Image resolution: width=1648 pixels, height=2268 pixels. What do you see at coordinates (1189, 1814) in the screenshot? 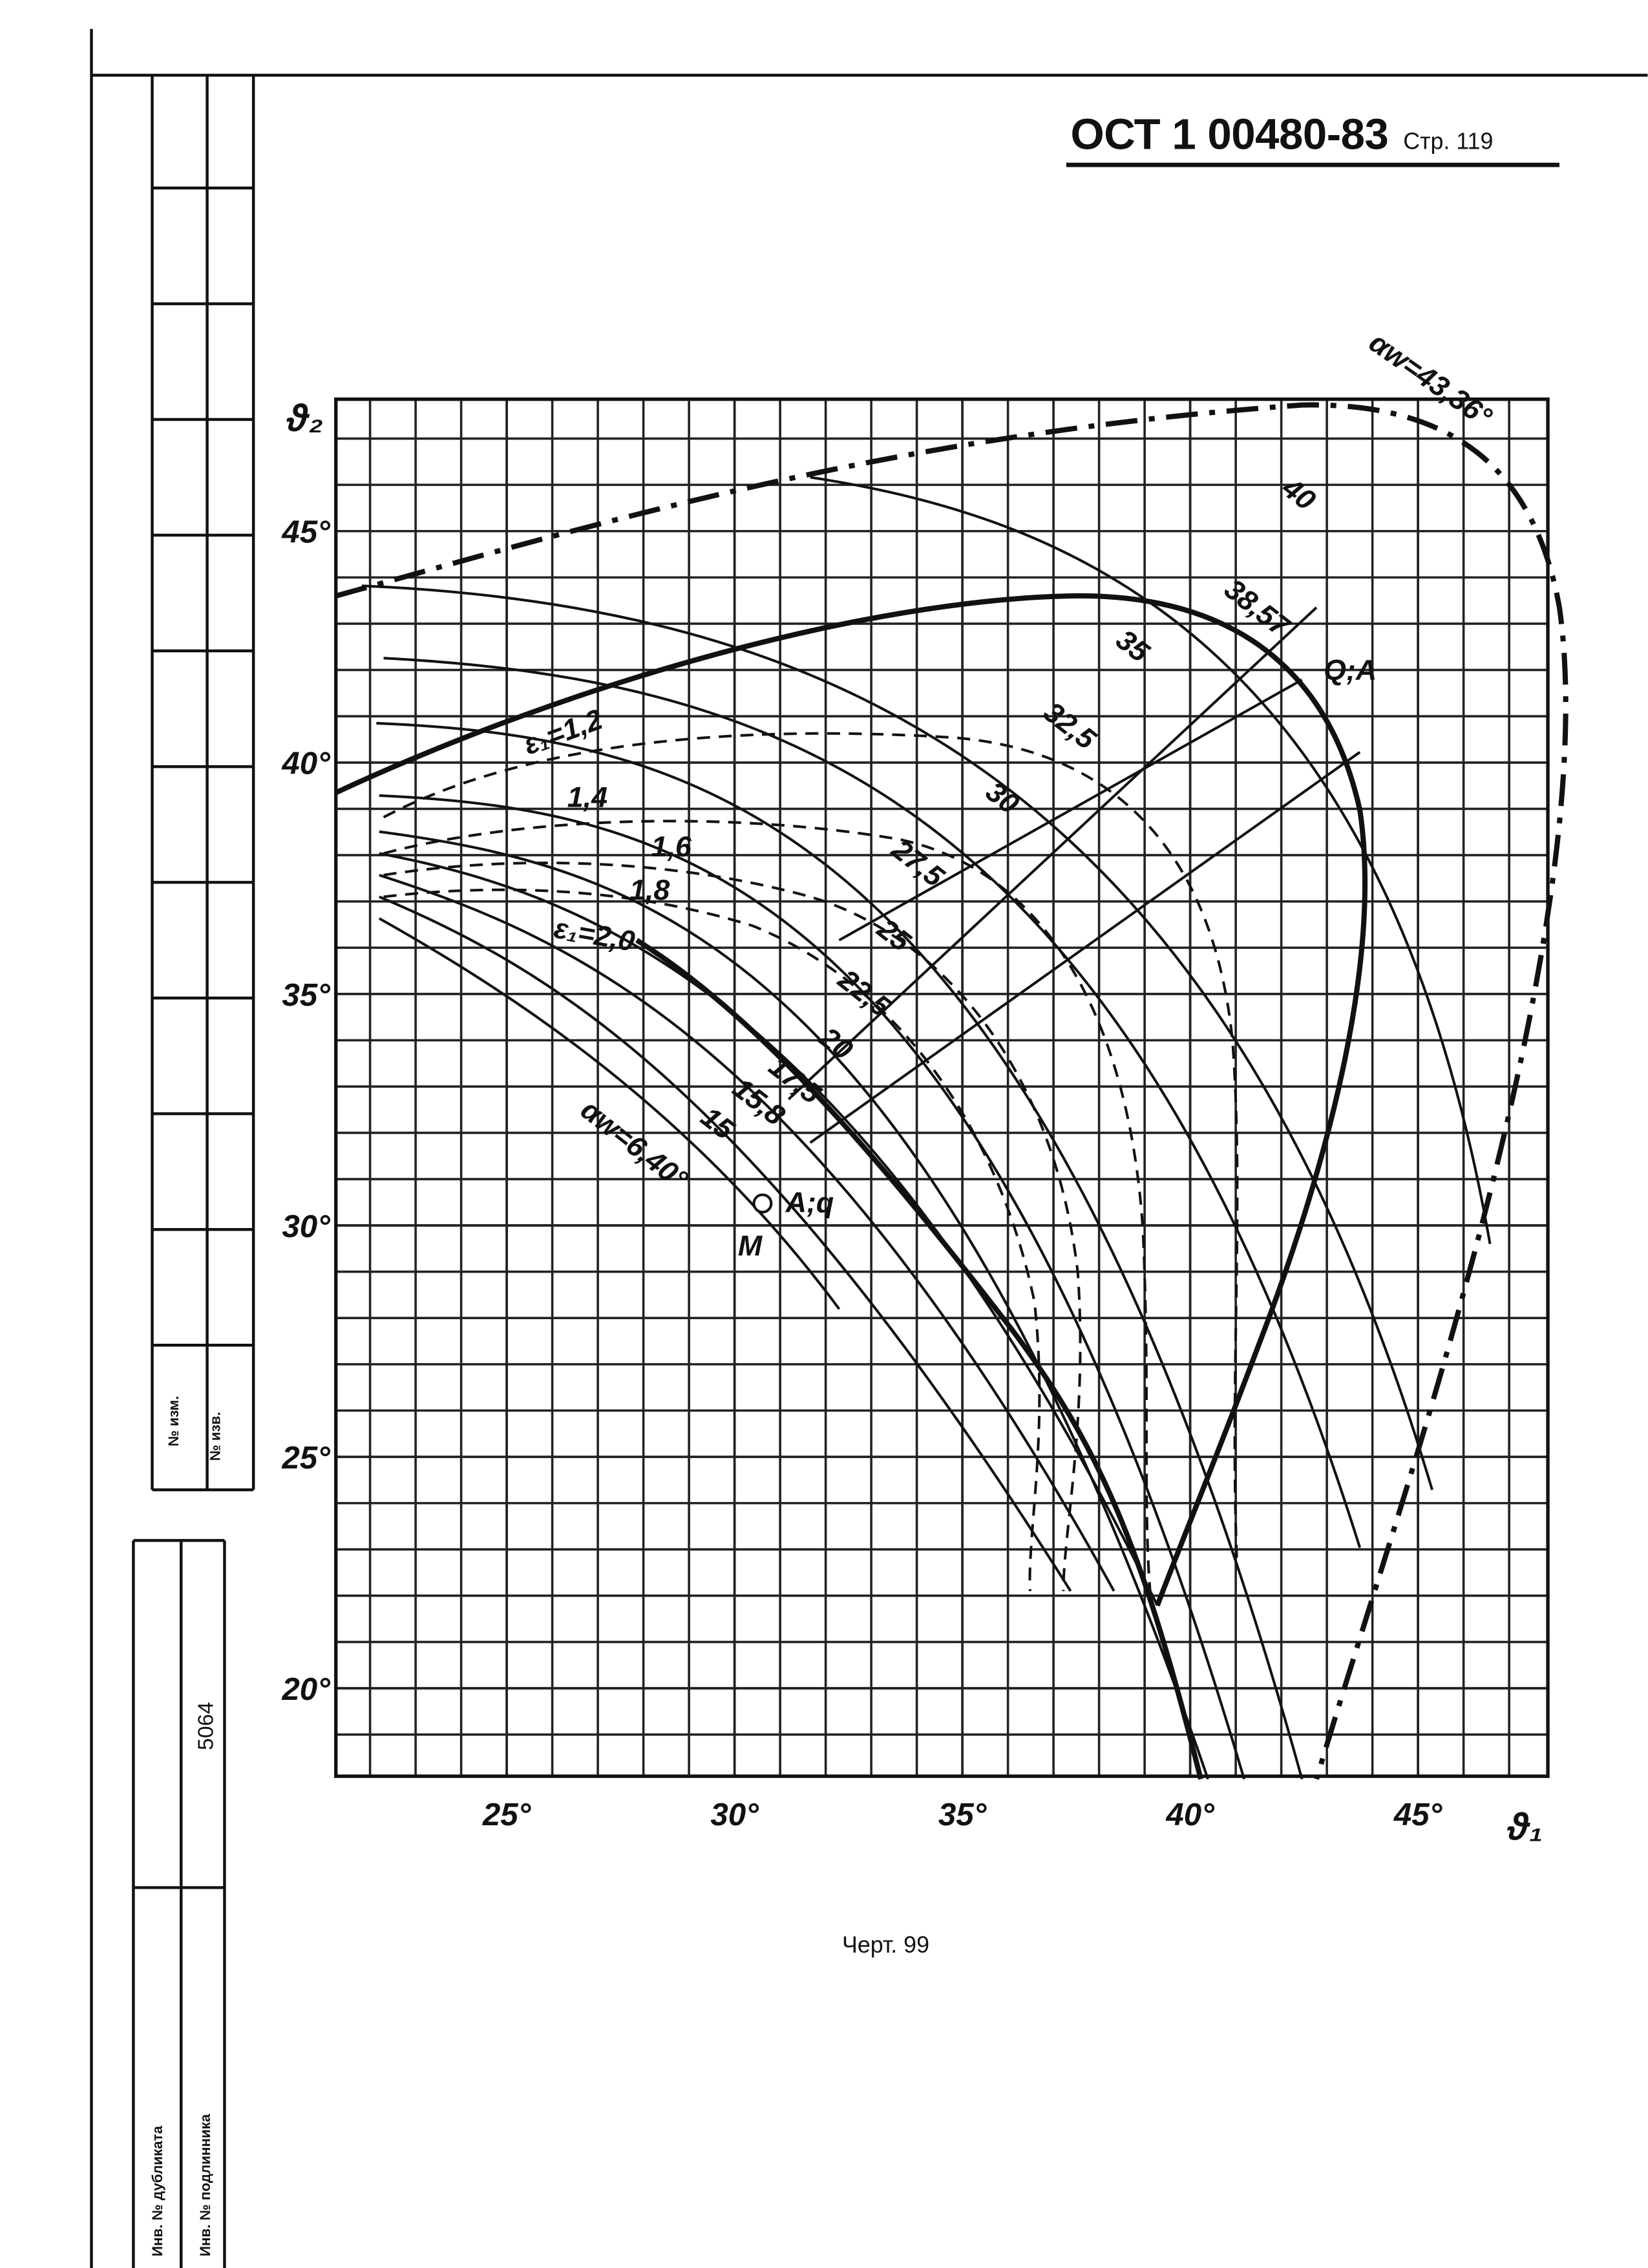
I see `x-tick-label: 40°` at bounding box center [1189, 1814].